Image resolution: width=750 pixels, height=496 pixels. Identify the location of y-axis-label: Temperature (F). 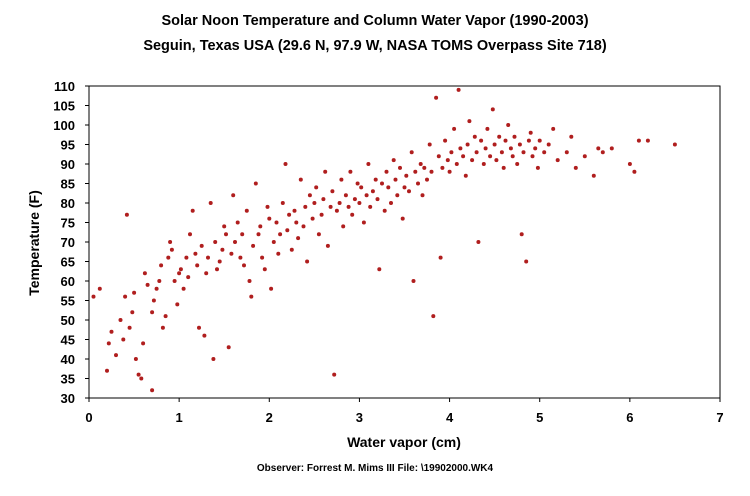
(34, 243).